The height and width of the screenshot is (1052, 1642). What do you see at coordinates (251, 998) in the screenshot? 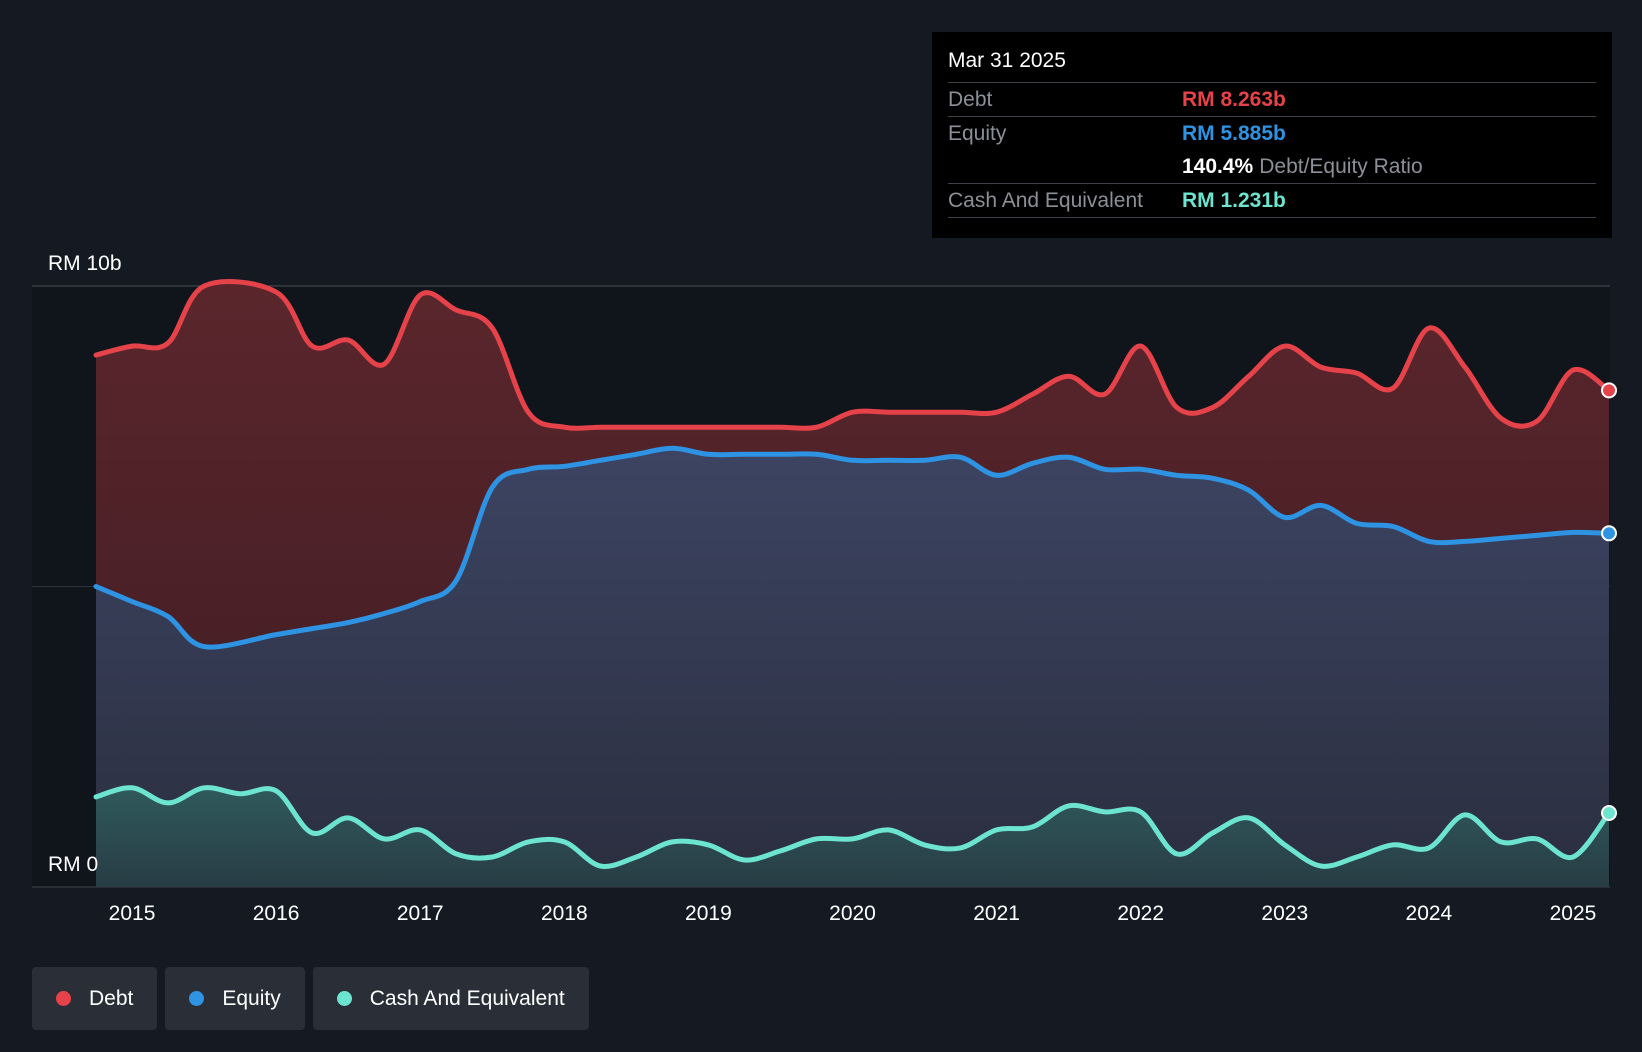
I see `legend-label-equity: Equity` at bounding box center [251, 998].